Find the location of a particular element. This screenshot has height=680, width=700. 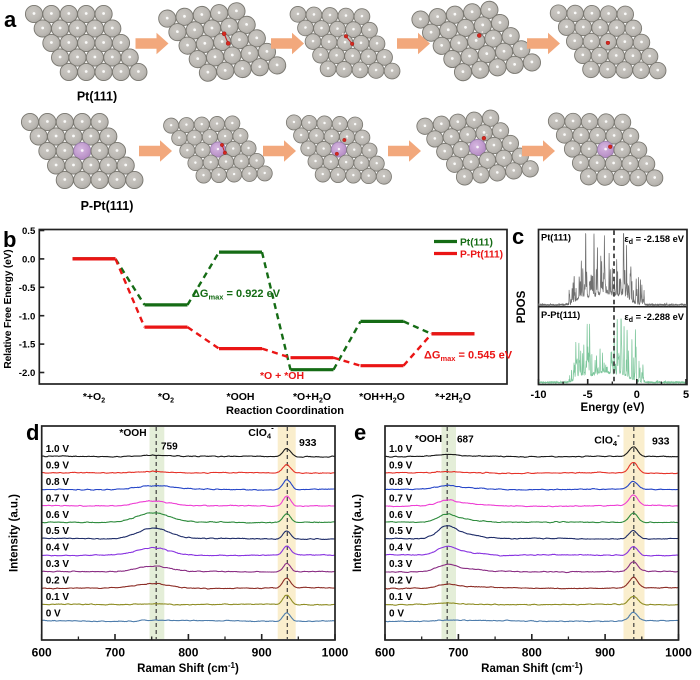

svg-text: *O2 is located at coordinates (166, 398).